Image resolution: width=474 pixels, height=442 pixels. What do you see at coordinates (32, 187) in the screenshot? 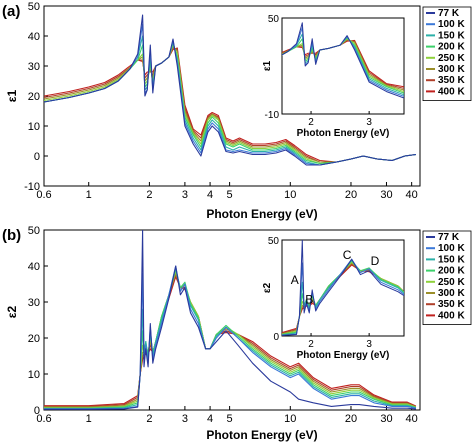
I see `y-tick-label: -10` at bounding box center [32, 187].